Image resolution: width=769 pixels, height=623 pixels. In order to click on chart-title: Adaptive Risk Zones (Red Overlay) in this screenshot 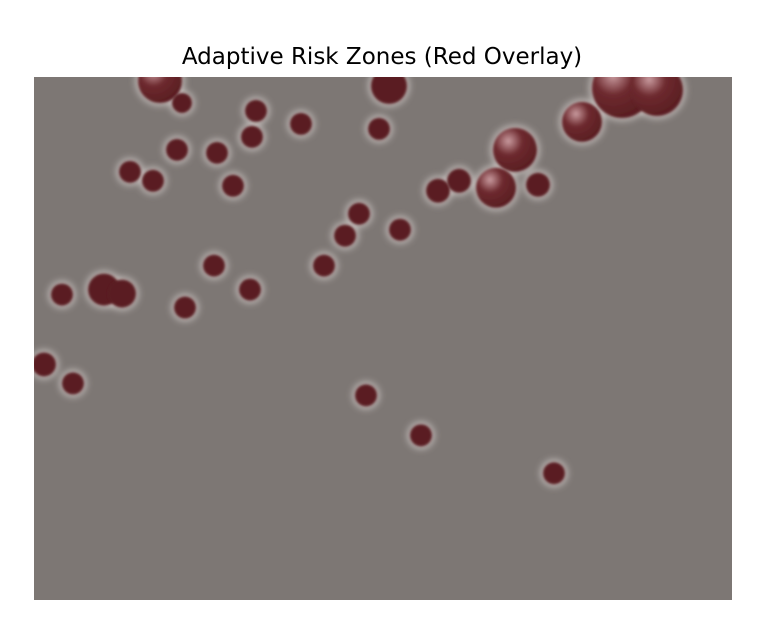, I will do `click(382, 57)`.